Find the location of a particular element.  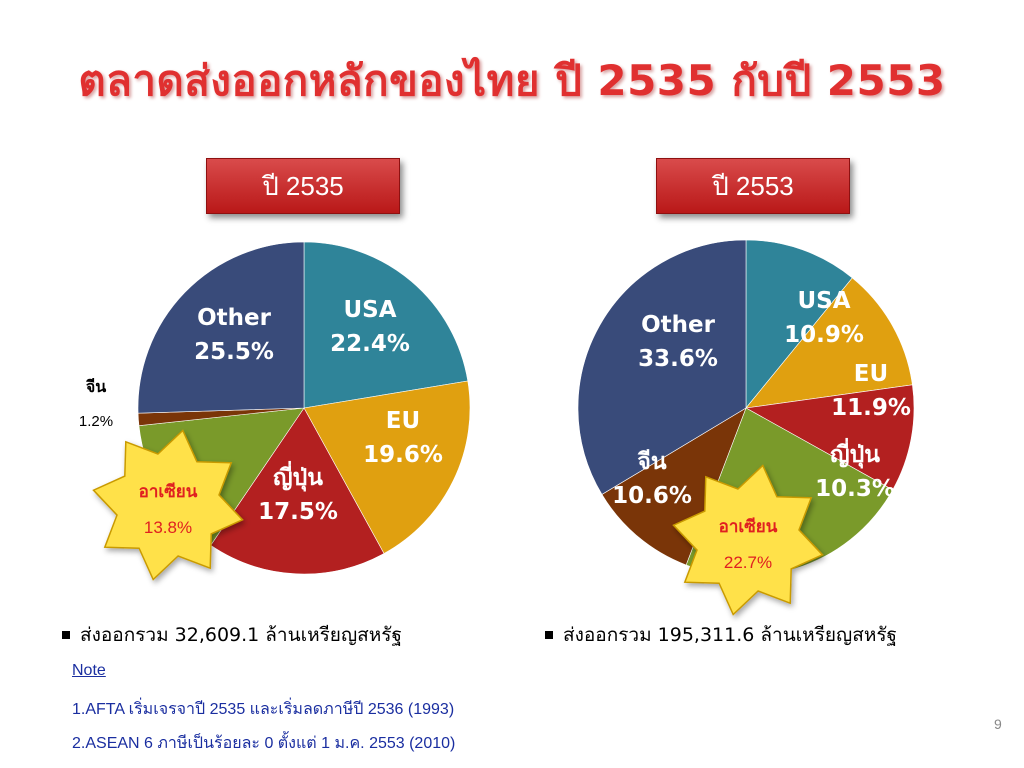

label-other-2535: Other 25.5% is located at coordinates (234, 335).